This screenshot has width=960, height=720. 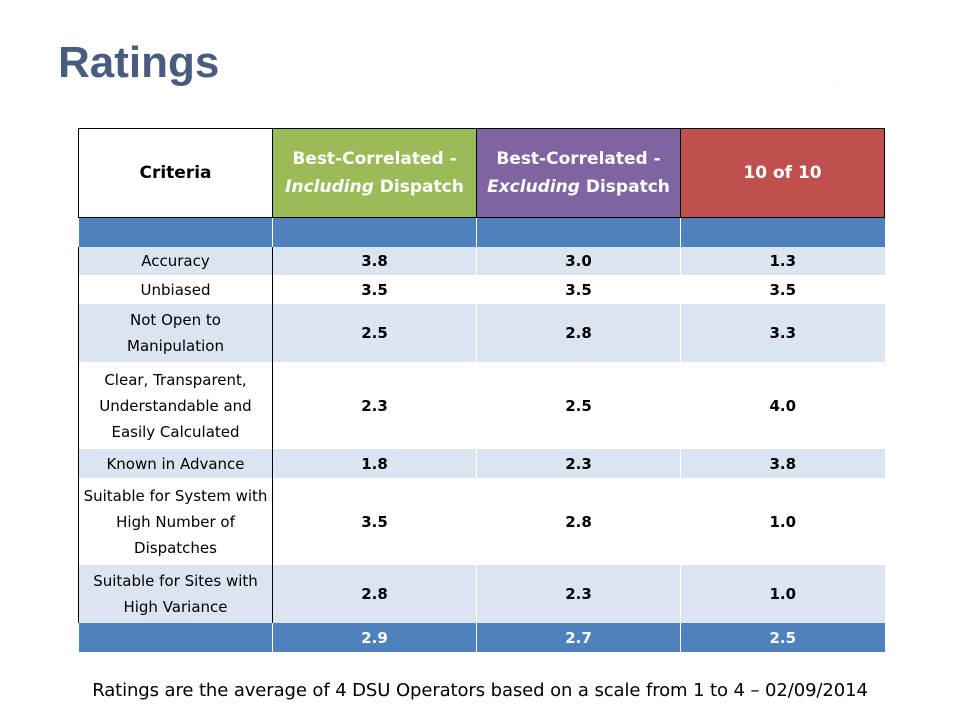 What do you see at coordinates (175, 289) in the screenshot?
I see `criteria-cell: Unbiased` at bounding box center [175, 289].